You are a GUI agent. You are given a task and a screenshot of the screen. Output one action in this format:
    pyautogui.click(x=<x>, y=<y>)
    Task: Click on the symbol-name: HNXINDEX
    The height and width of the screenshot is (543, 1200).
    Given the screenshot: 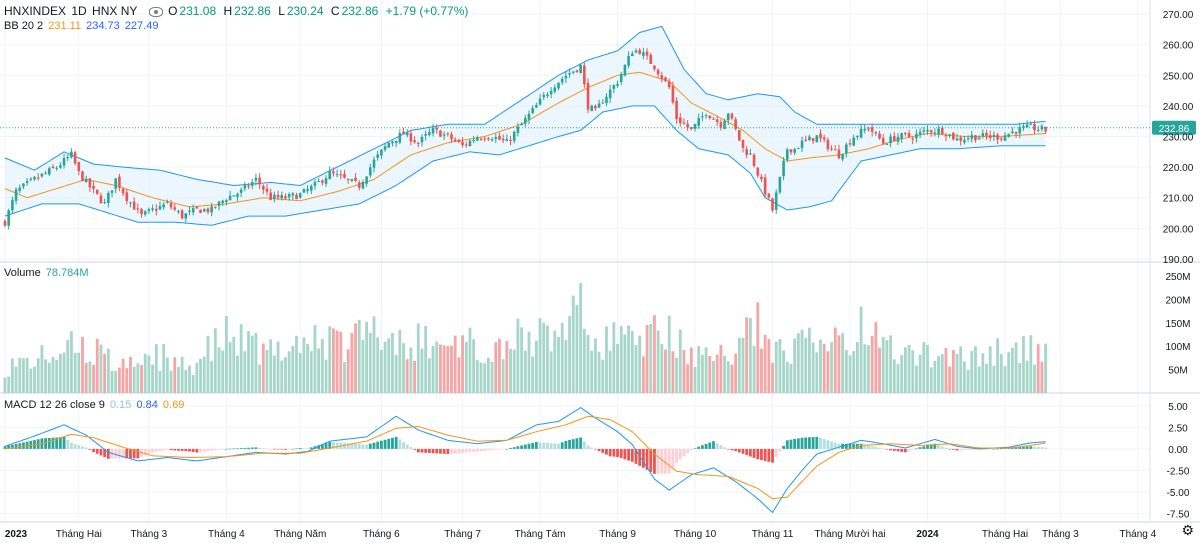 What is the action you would take?
    pyautogui.click(x=35, y=11)
    